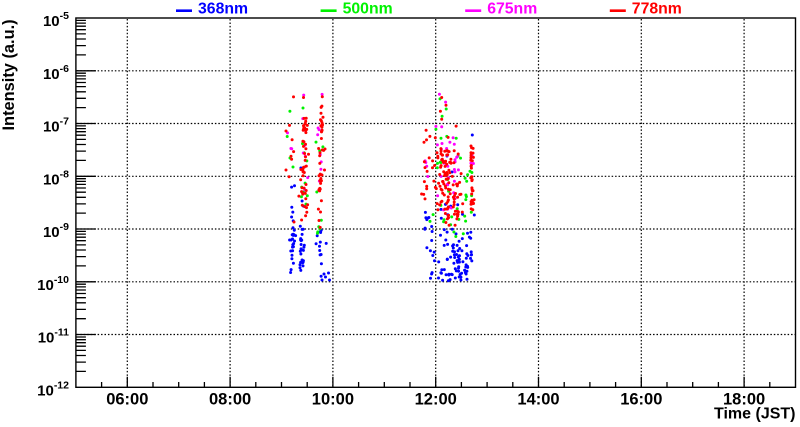  What do you see at coordinates (538, 400) in the screenshot?
I see `svg-text: 14:00` at bounding box center [538, 400].